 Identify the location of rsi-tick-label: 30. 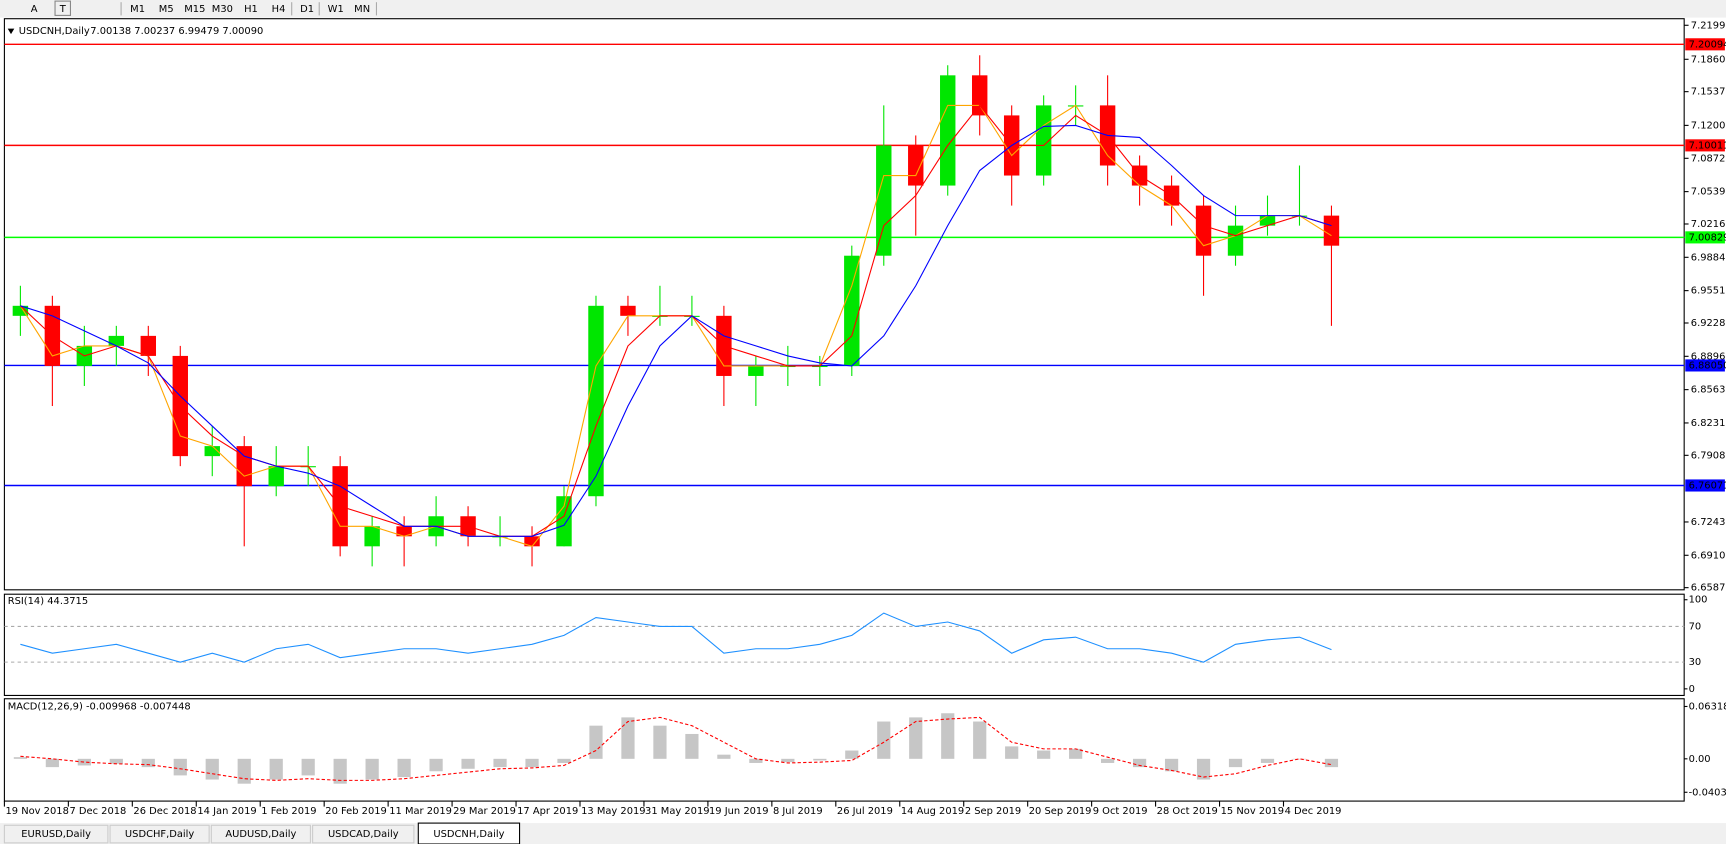
(1695, 662).